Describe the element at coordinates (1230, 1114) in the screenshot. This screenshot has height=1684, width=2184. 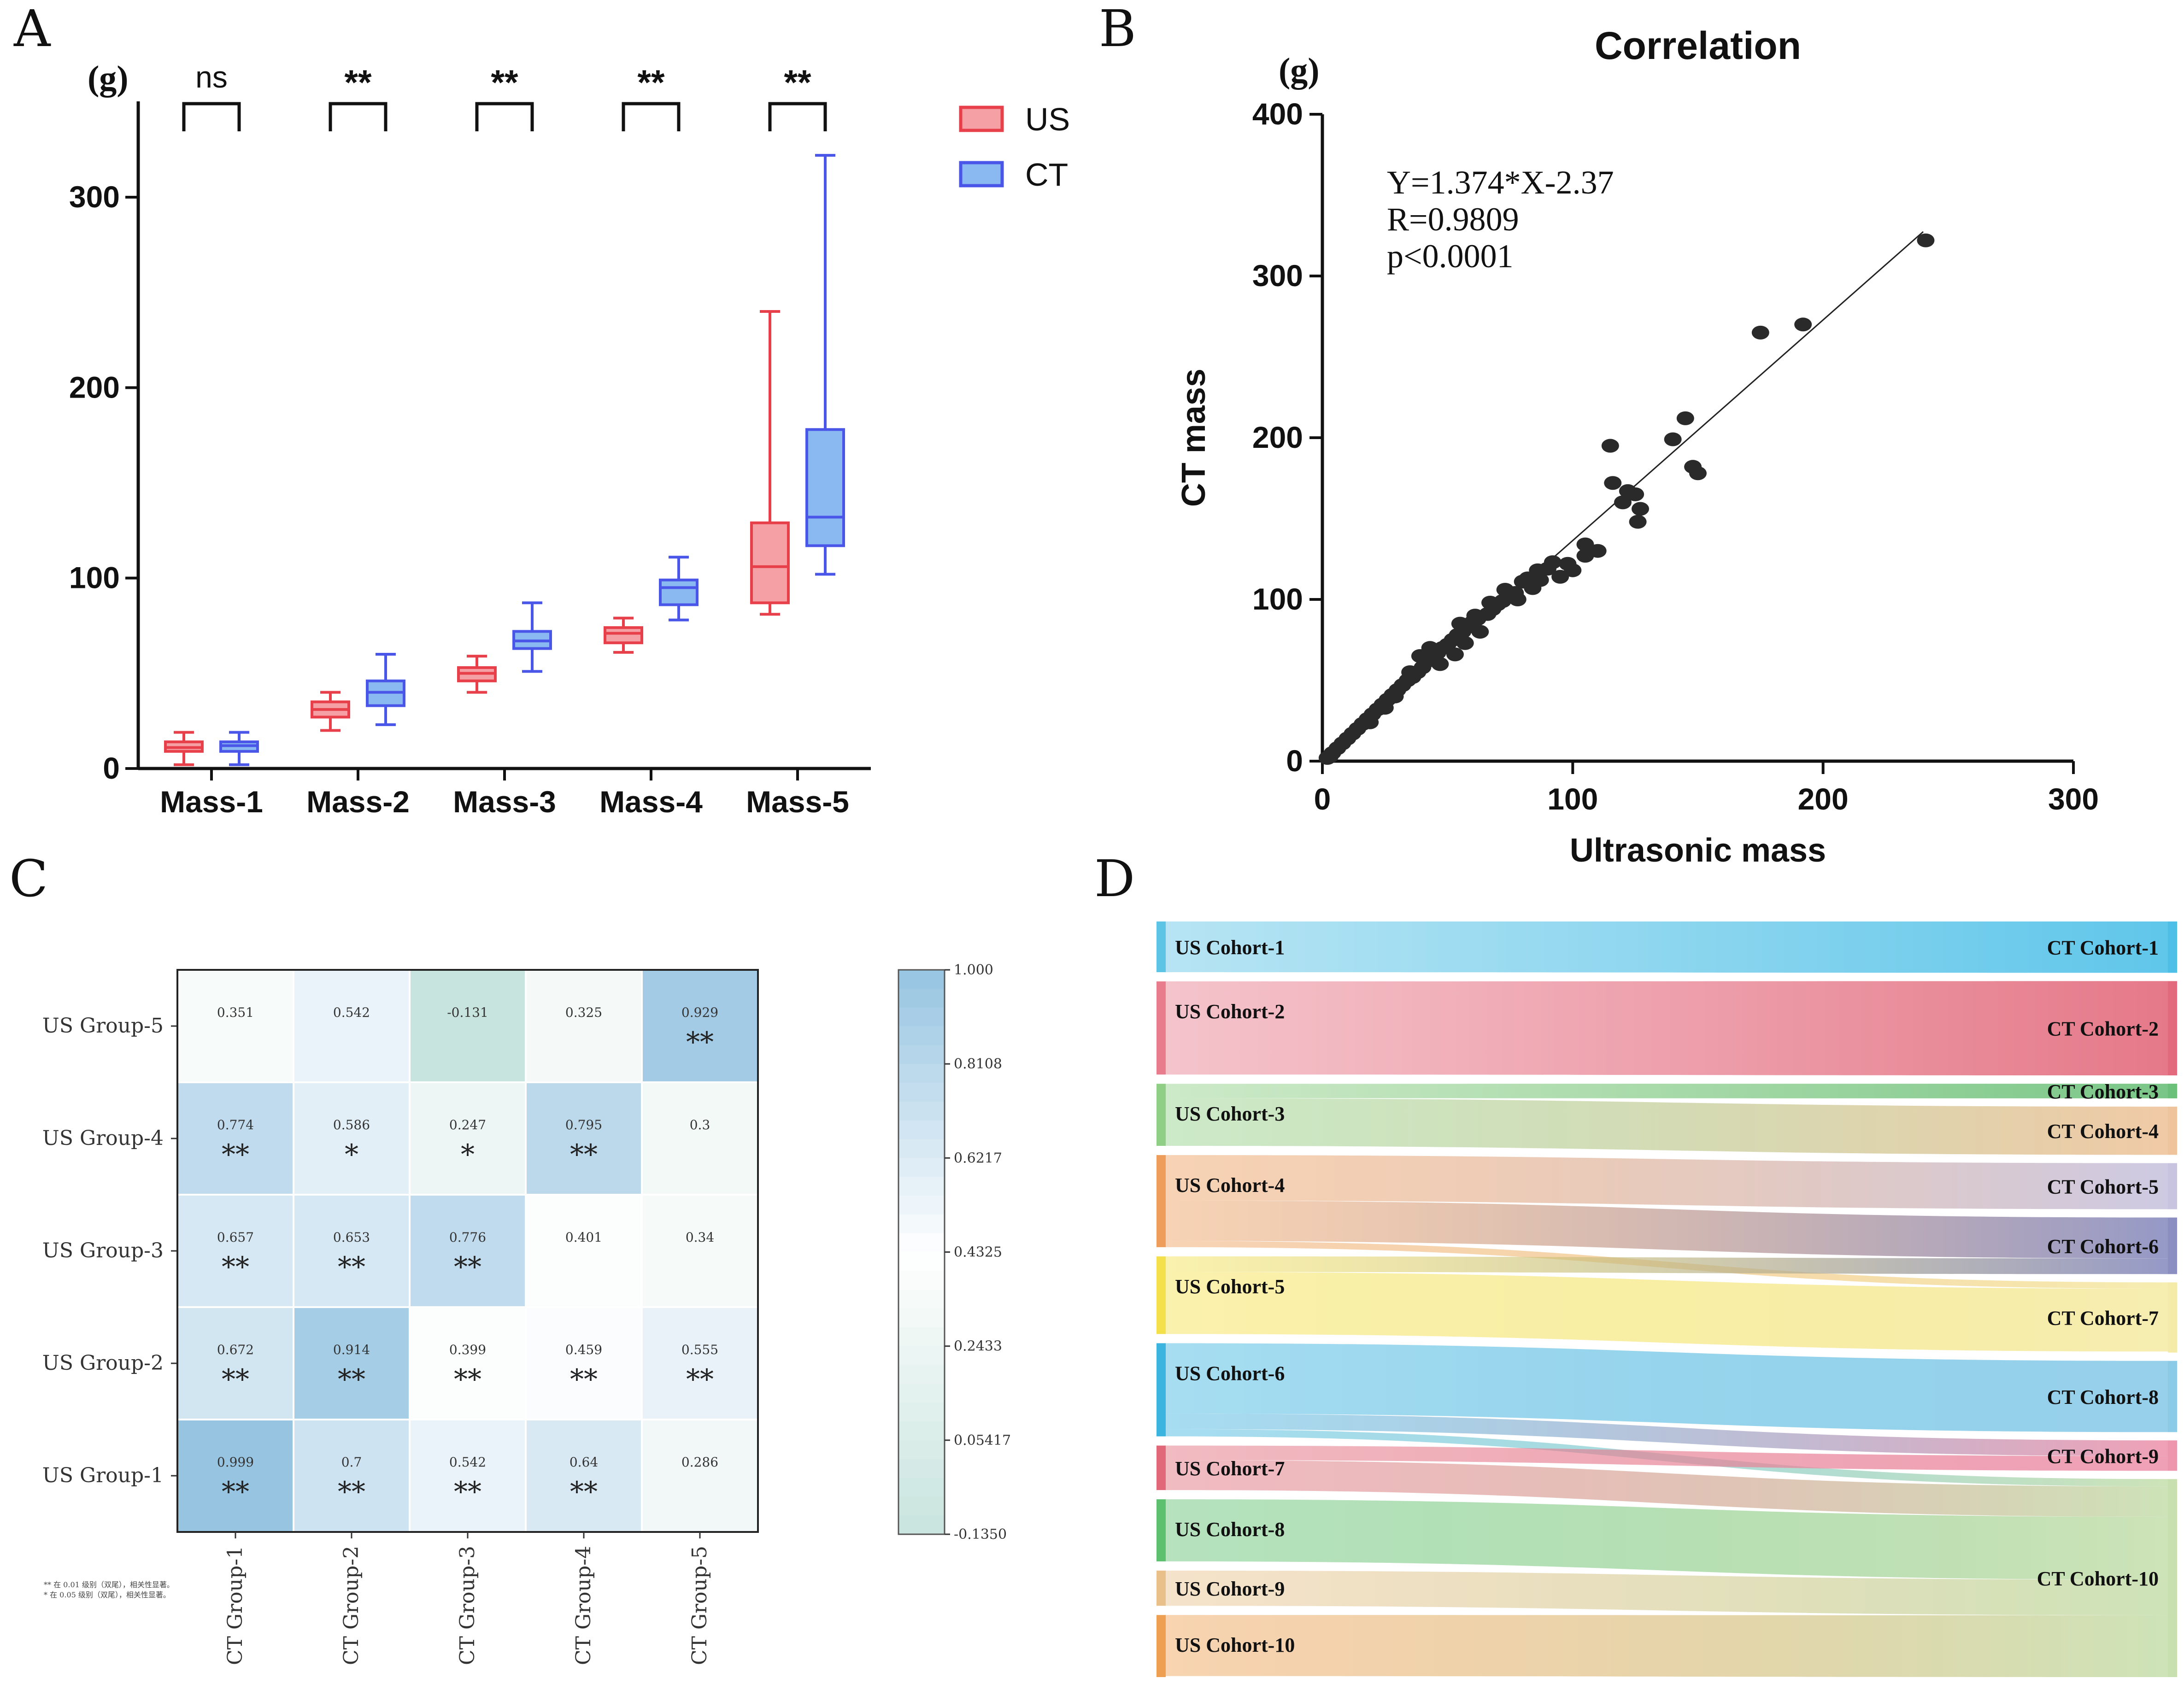
I see `source-label: US Cohort-3` at that location.